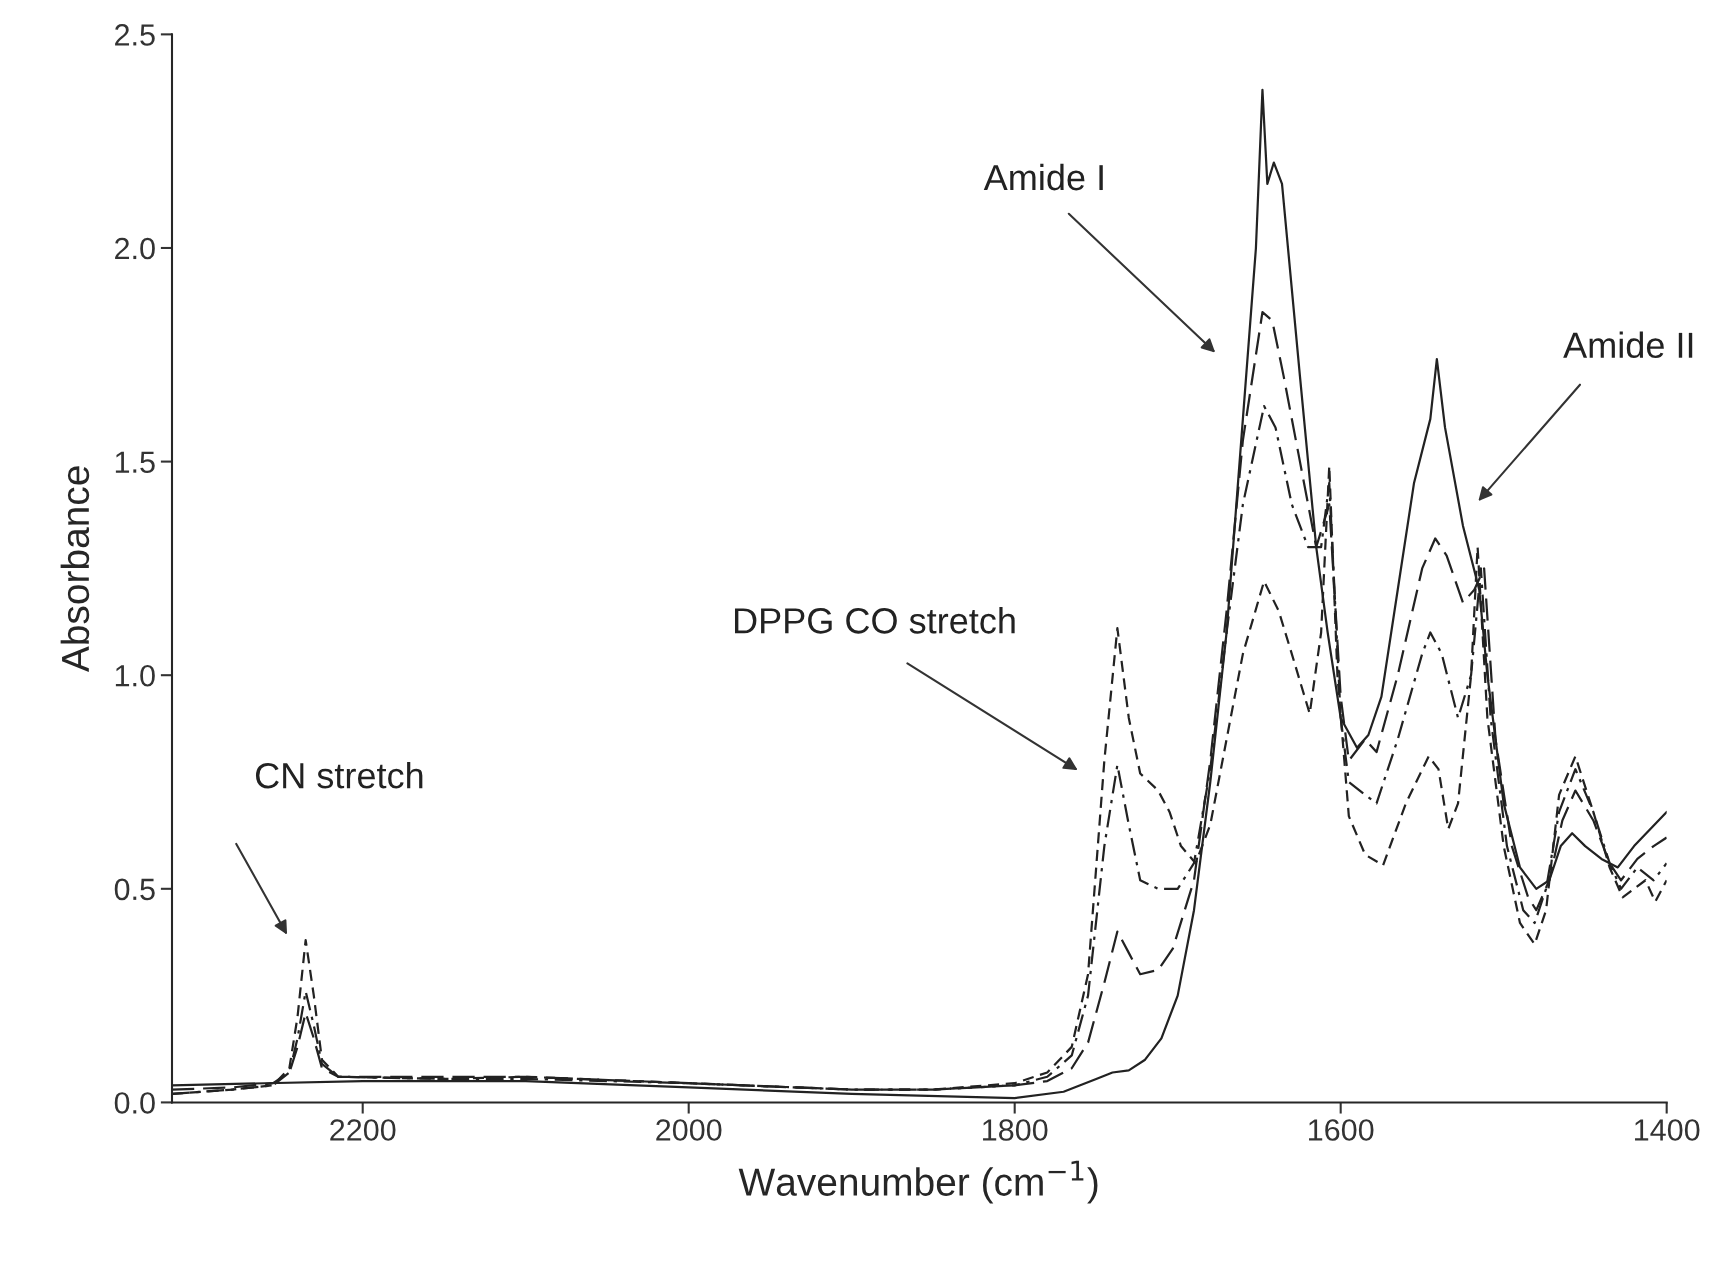 The width and height of the screenshot is (1720, 1273). I want to click on y-tick-label: 1.5, so click(135, 462).